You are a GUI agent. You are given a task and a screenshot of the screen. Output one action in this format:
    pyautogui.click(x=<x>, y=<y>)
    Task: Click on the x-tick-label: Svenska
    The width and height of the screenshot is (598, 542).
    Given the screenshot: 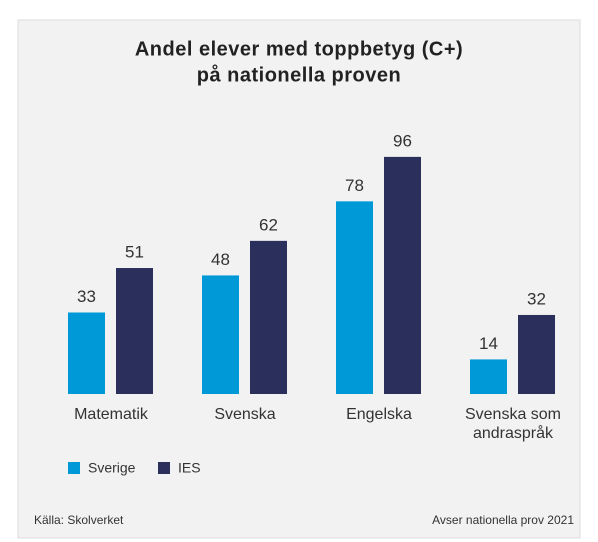 What is the action you would take?
    pyautogui.click(x=244, y=414)
    